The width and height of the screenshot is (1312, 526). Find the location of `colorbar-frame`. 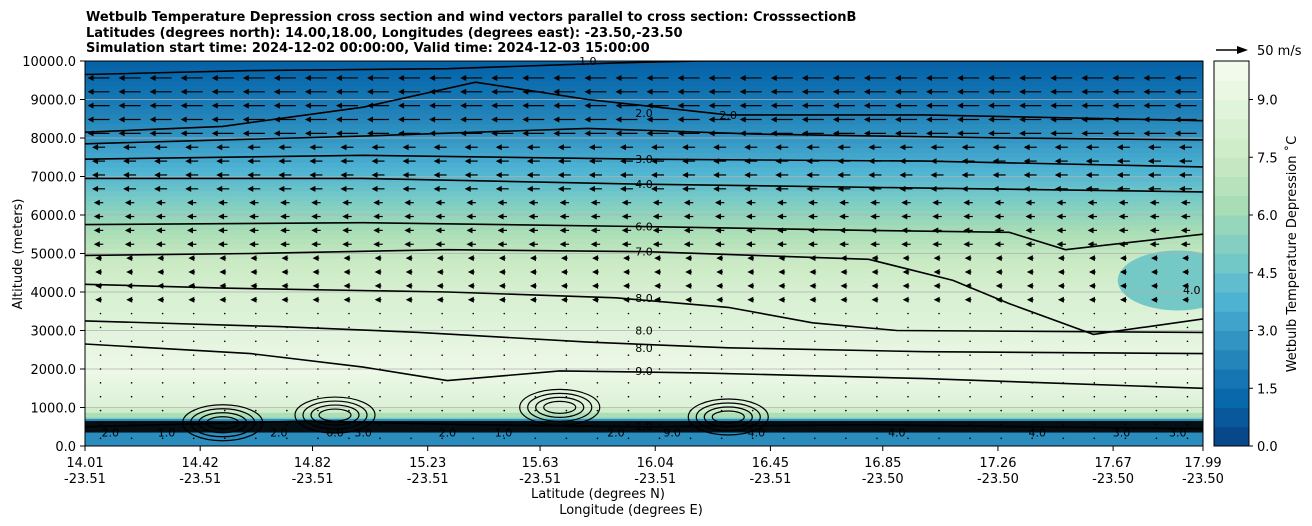

colorbar-frame is located at coordinates (1231, 253).